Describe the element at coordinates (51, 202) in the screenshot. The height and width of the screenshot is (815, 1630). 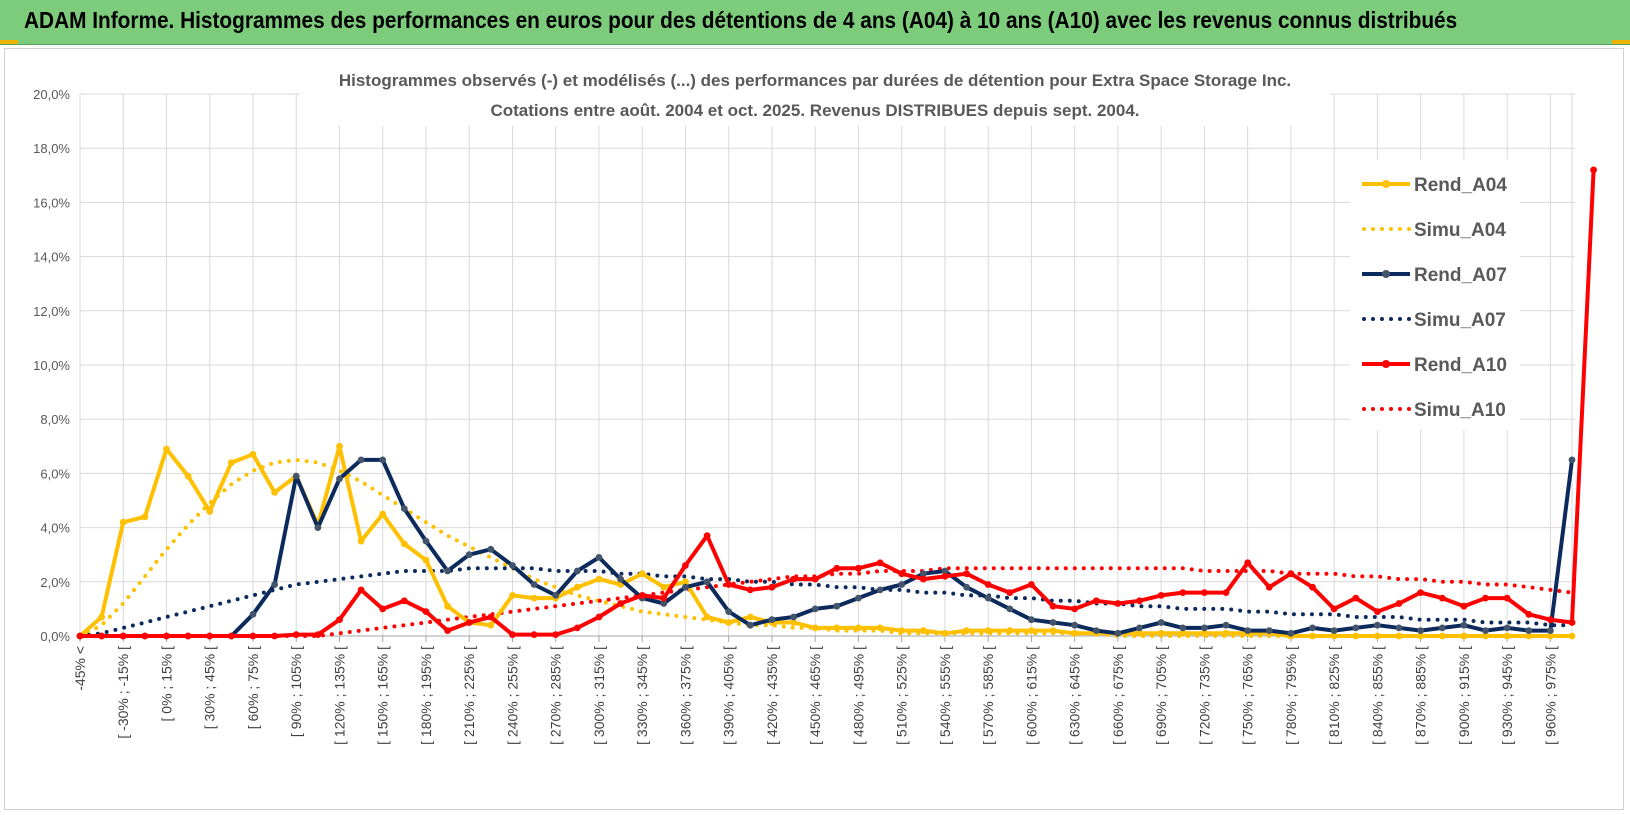
I see `y-tick-label: 16,0%` at that location.